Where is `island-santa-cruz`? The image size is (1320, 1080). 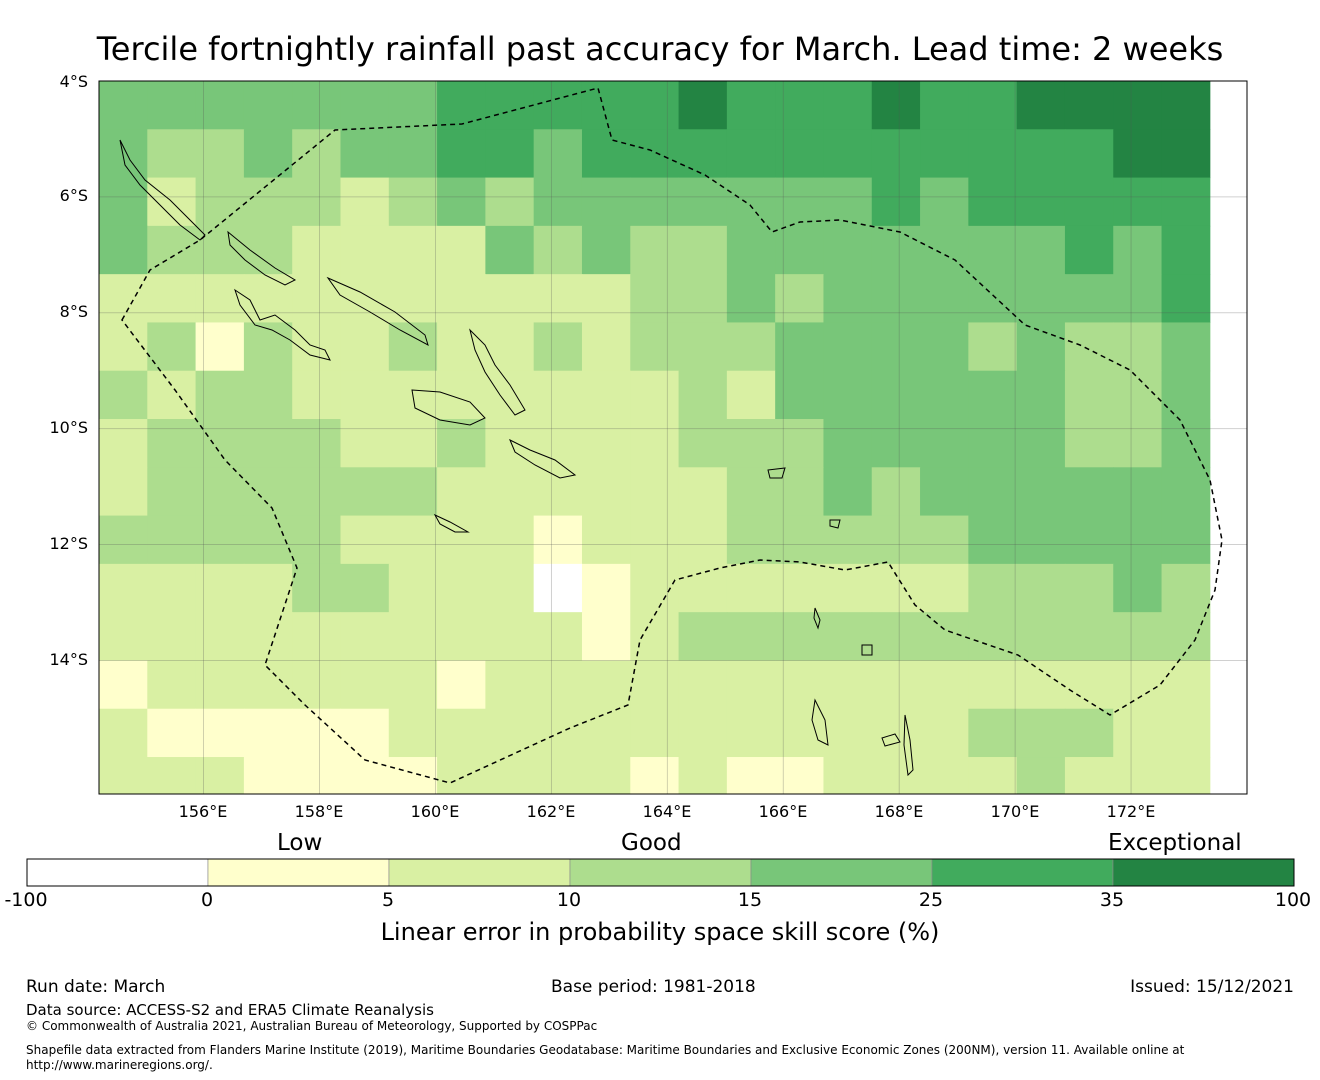 island-santa-cruz is located at coordinates (776, 473).